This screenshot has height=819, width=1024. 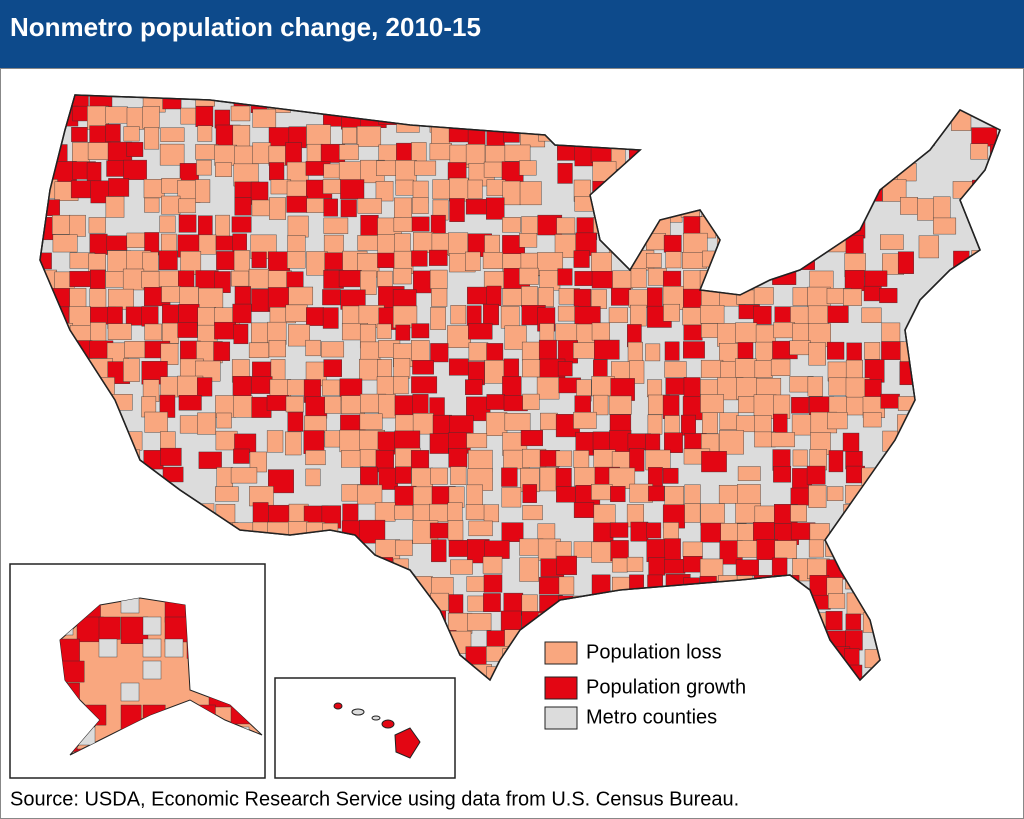 What do you see at coordinates (365, 728) in the screenshot?
I see `hawaii-inset` at bounding box center [365, 728].